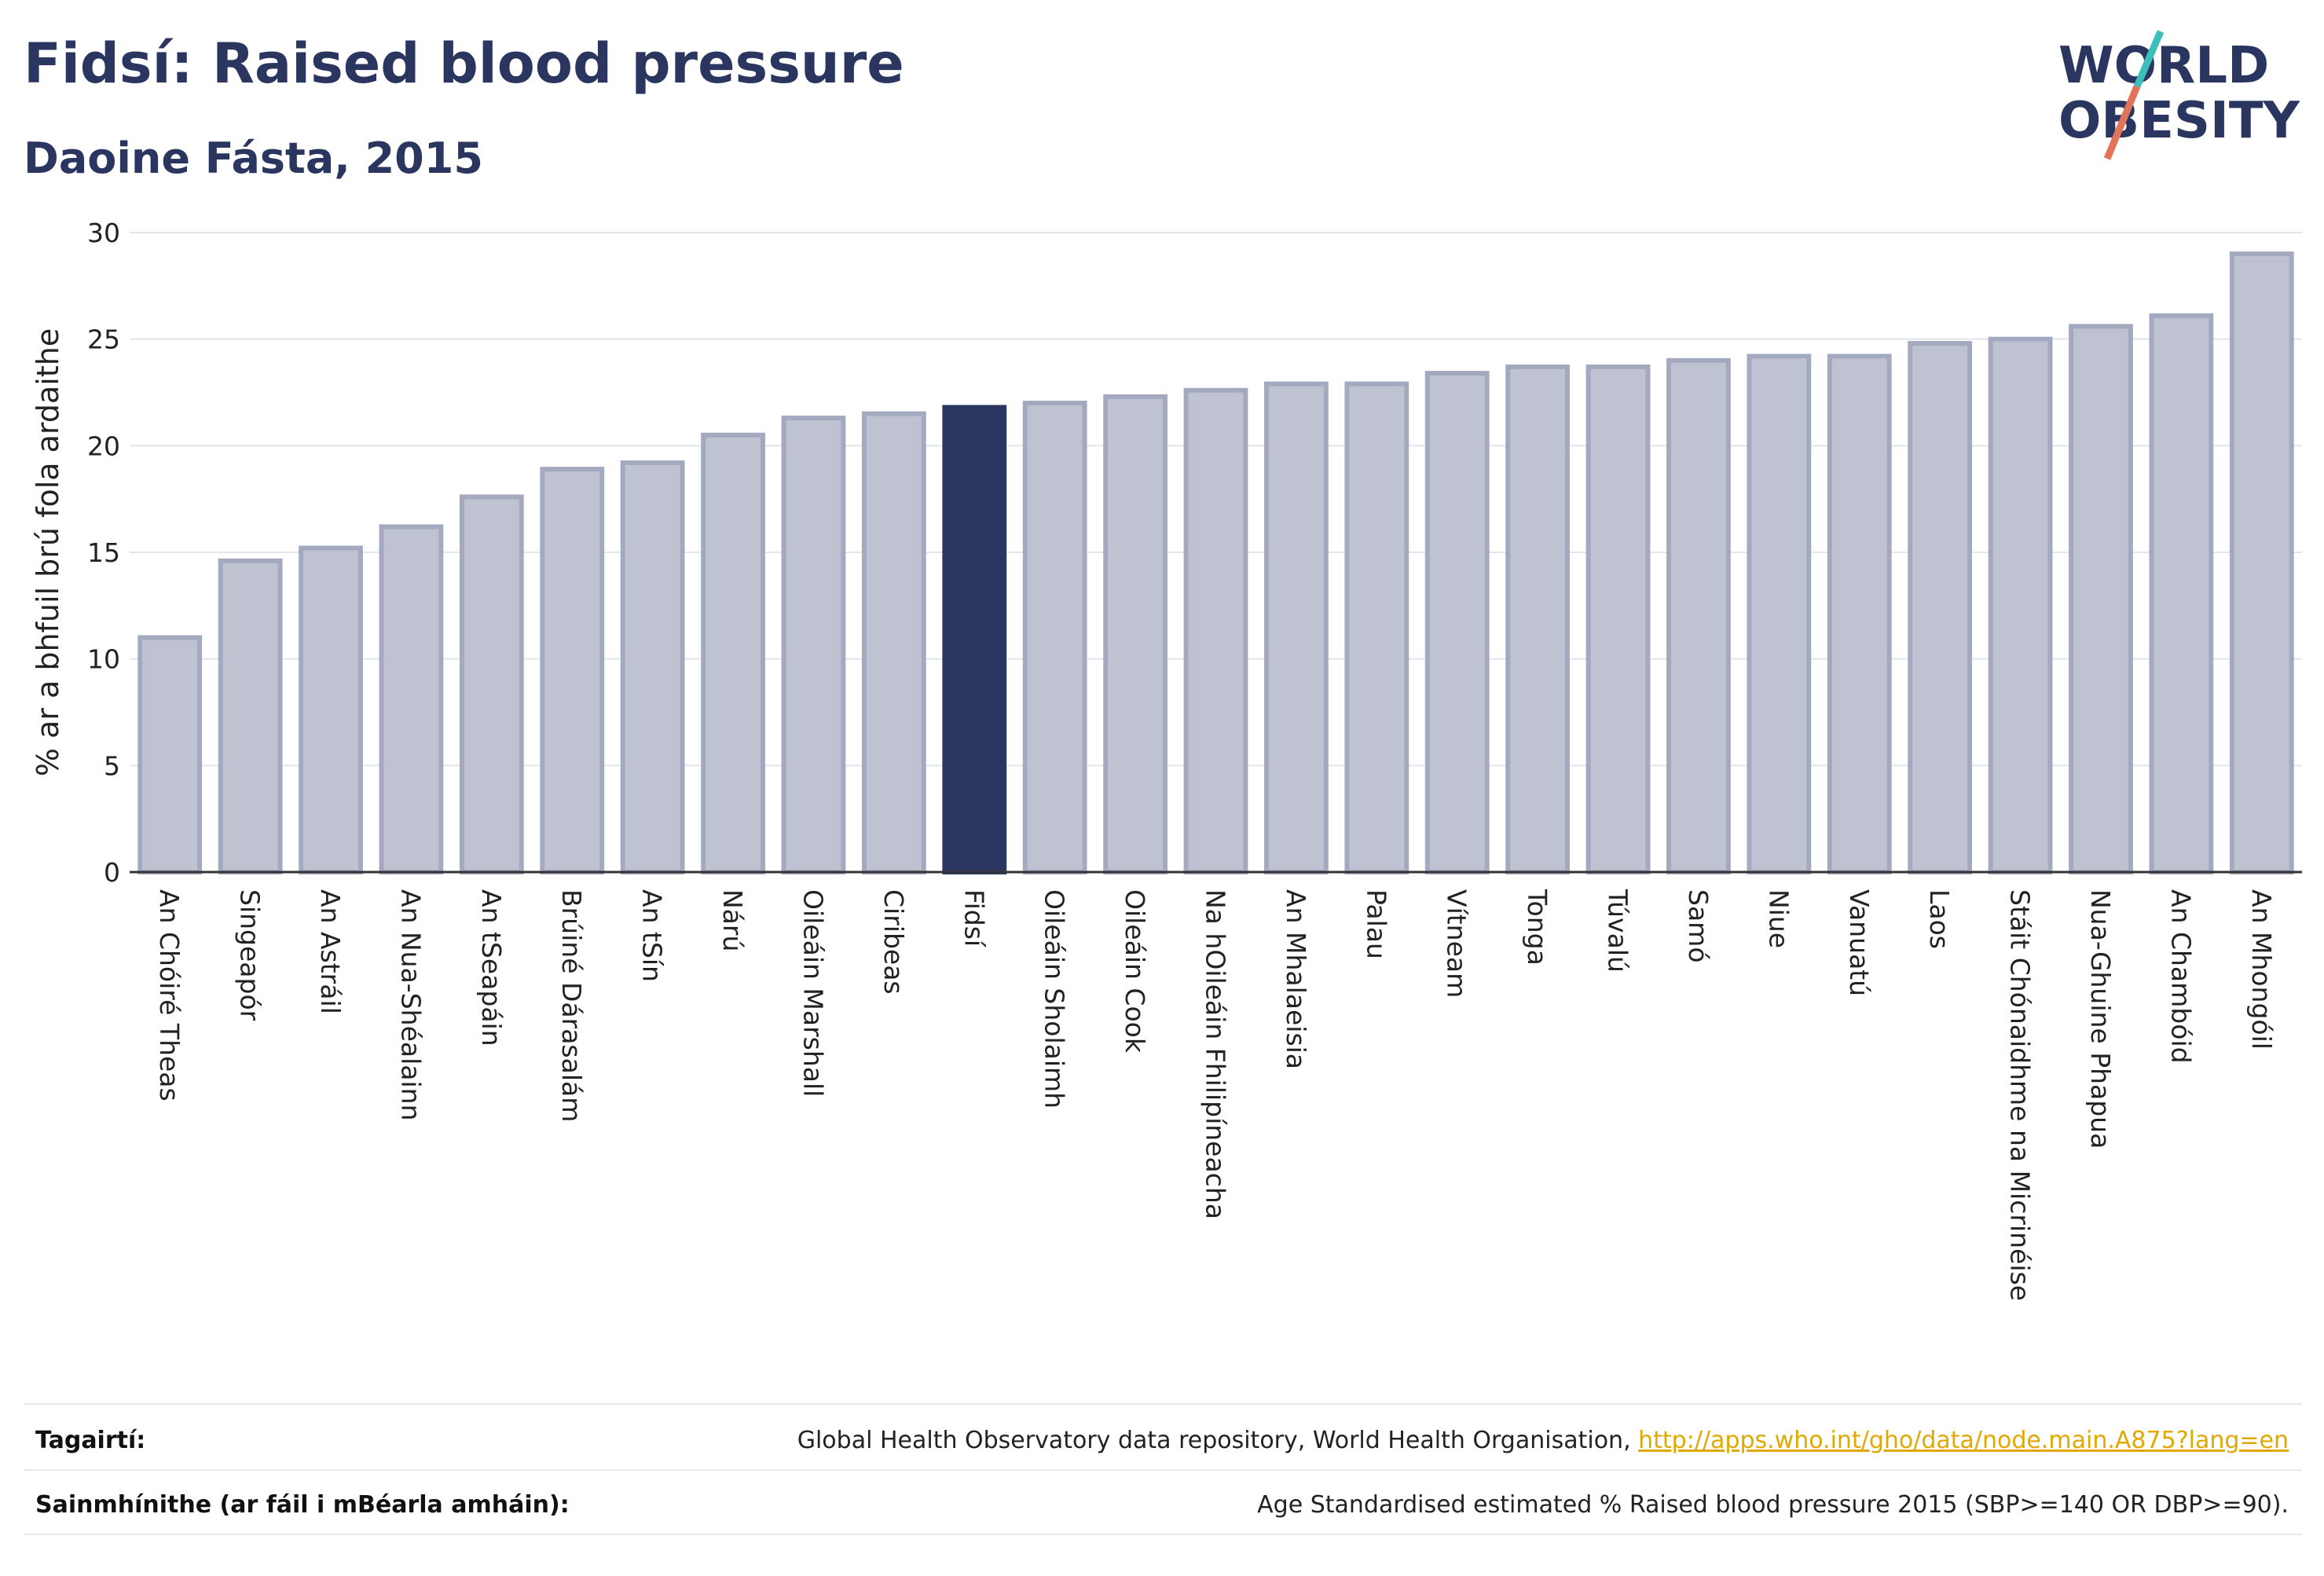 The image size is (2324, 1576). Describe the element at coordinates (1135, 971) in the screenshot. I see `x-tick-label: Oileáin Cook` at that location.